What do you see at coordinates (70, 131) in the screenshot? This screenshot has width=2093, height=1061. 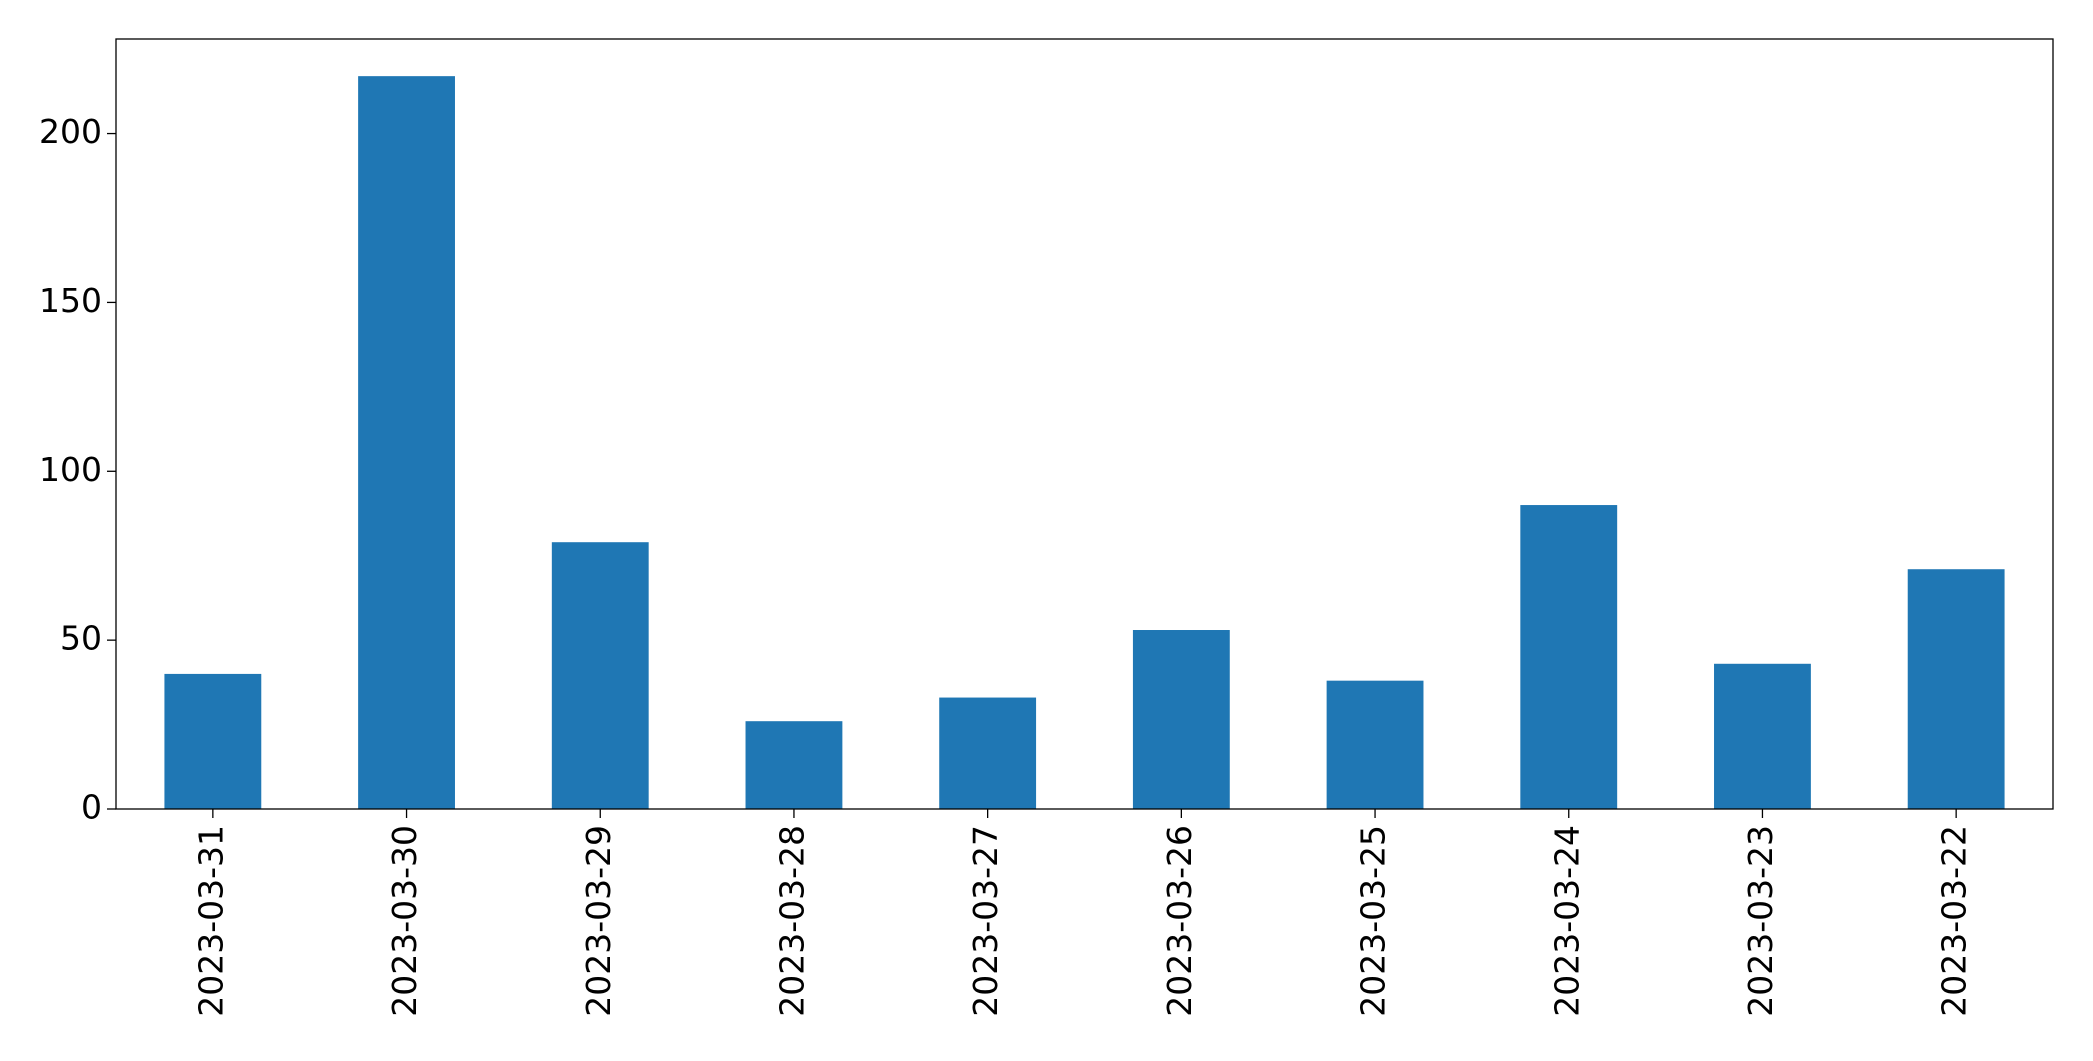 I see `y-tick-label: 200` at bounding box center [70, 131].